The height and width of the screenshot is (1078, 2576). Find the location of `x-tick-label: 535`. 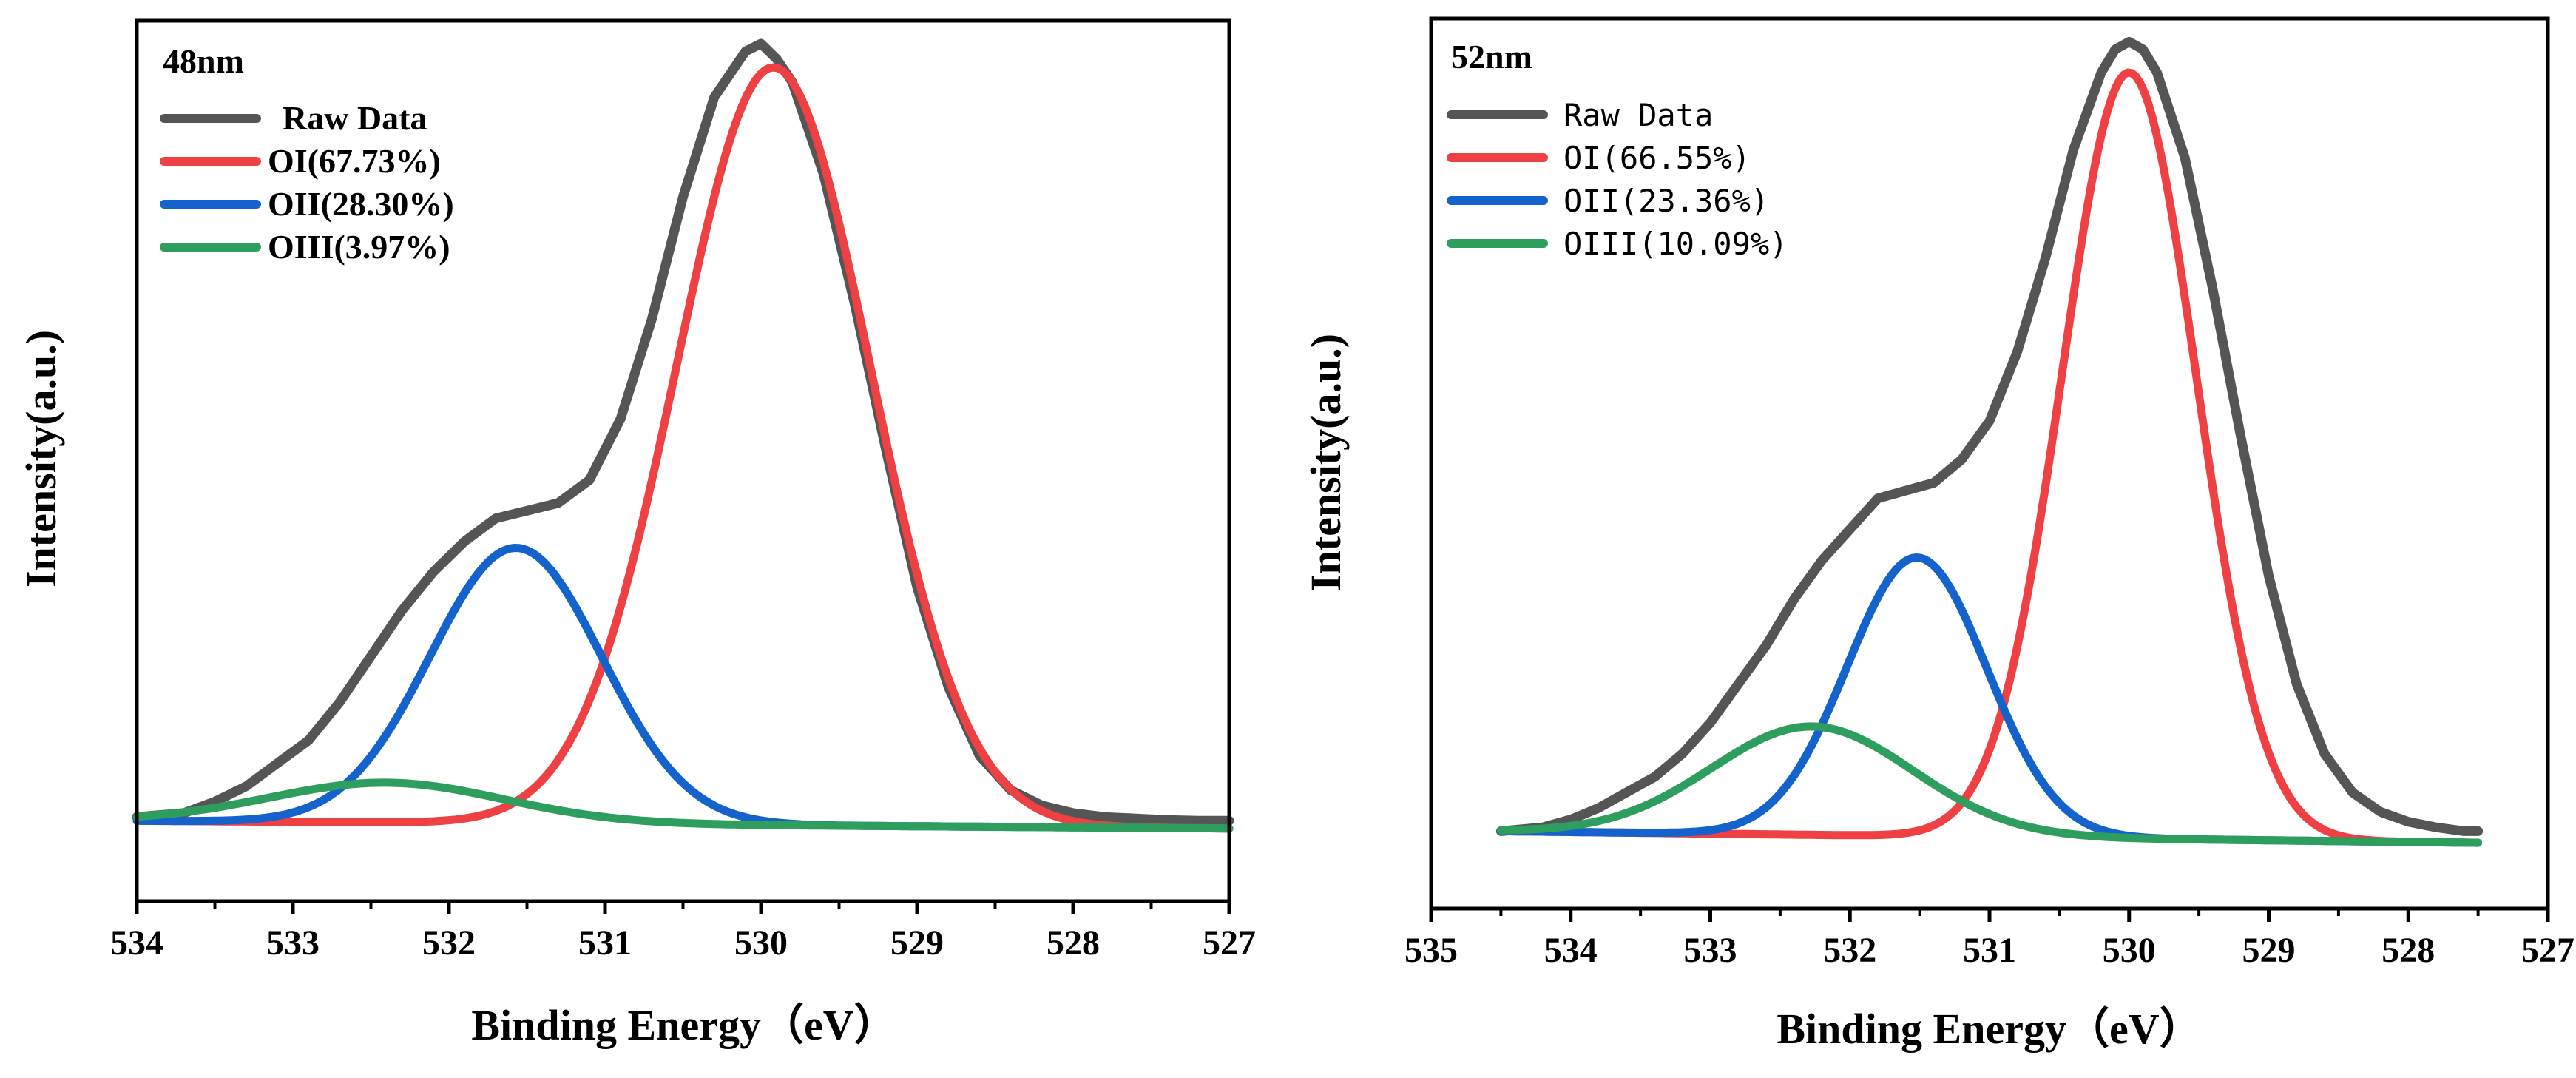

x-tick-label: 535 is located at coordinates (1431, 951).